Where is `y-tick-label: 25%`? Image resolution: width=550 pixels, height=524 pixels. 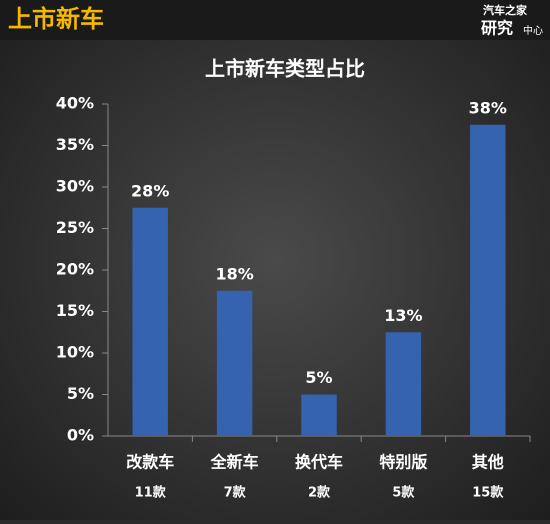
y-tick-label: 25% is located at coordinates (75, 227).